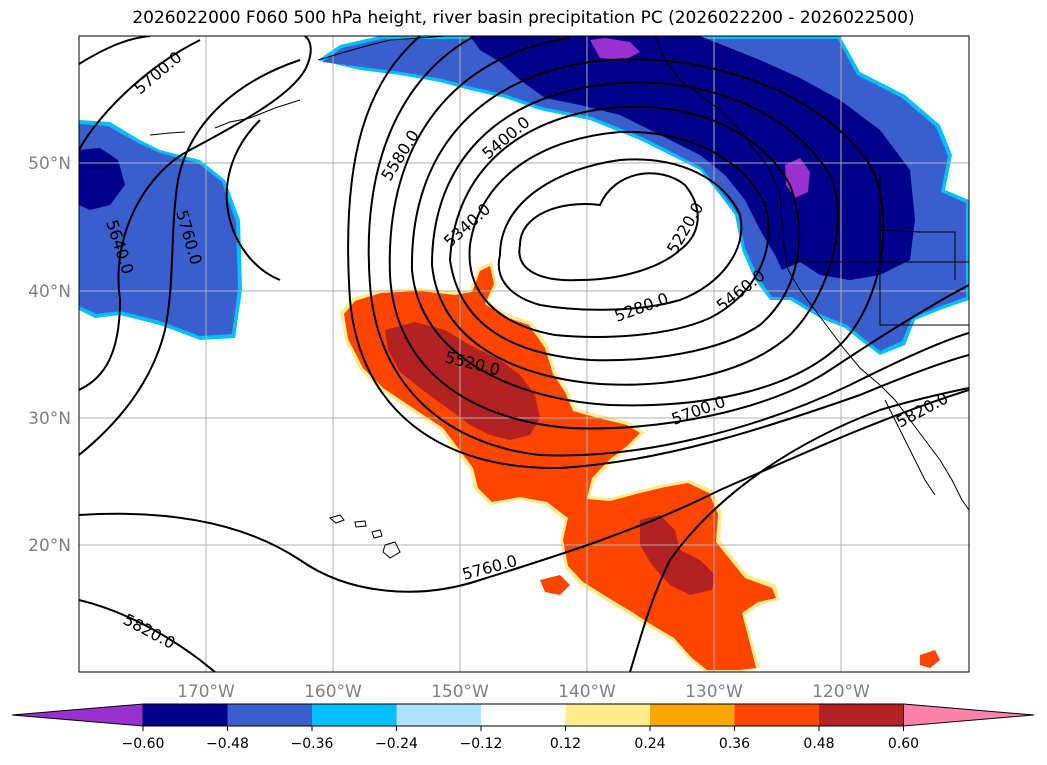 This screenshot has height=765, width=1047. What do you see at coordinates (396, 744) in the screenshot?
I see `colorbar-tick-label: −0.24` at bounding box center [396, 744].